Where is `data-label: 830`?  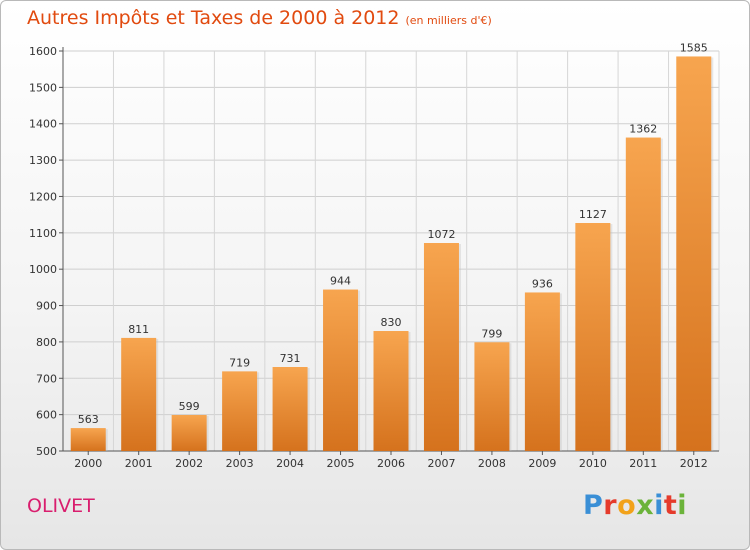 data-label: 830 is located at coordinates (391, 322).